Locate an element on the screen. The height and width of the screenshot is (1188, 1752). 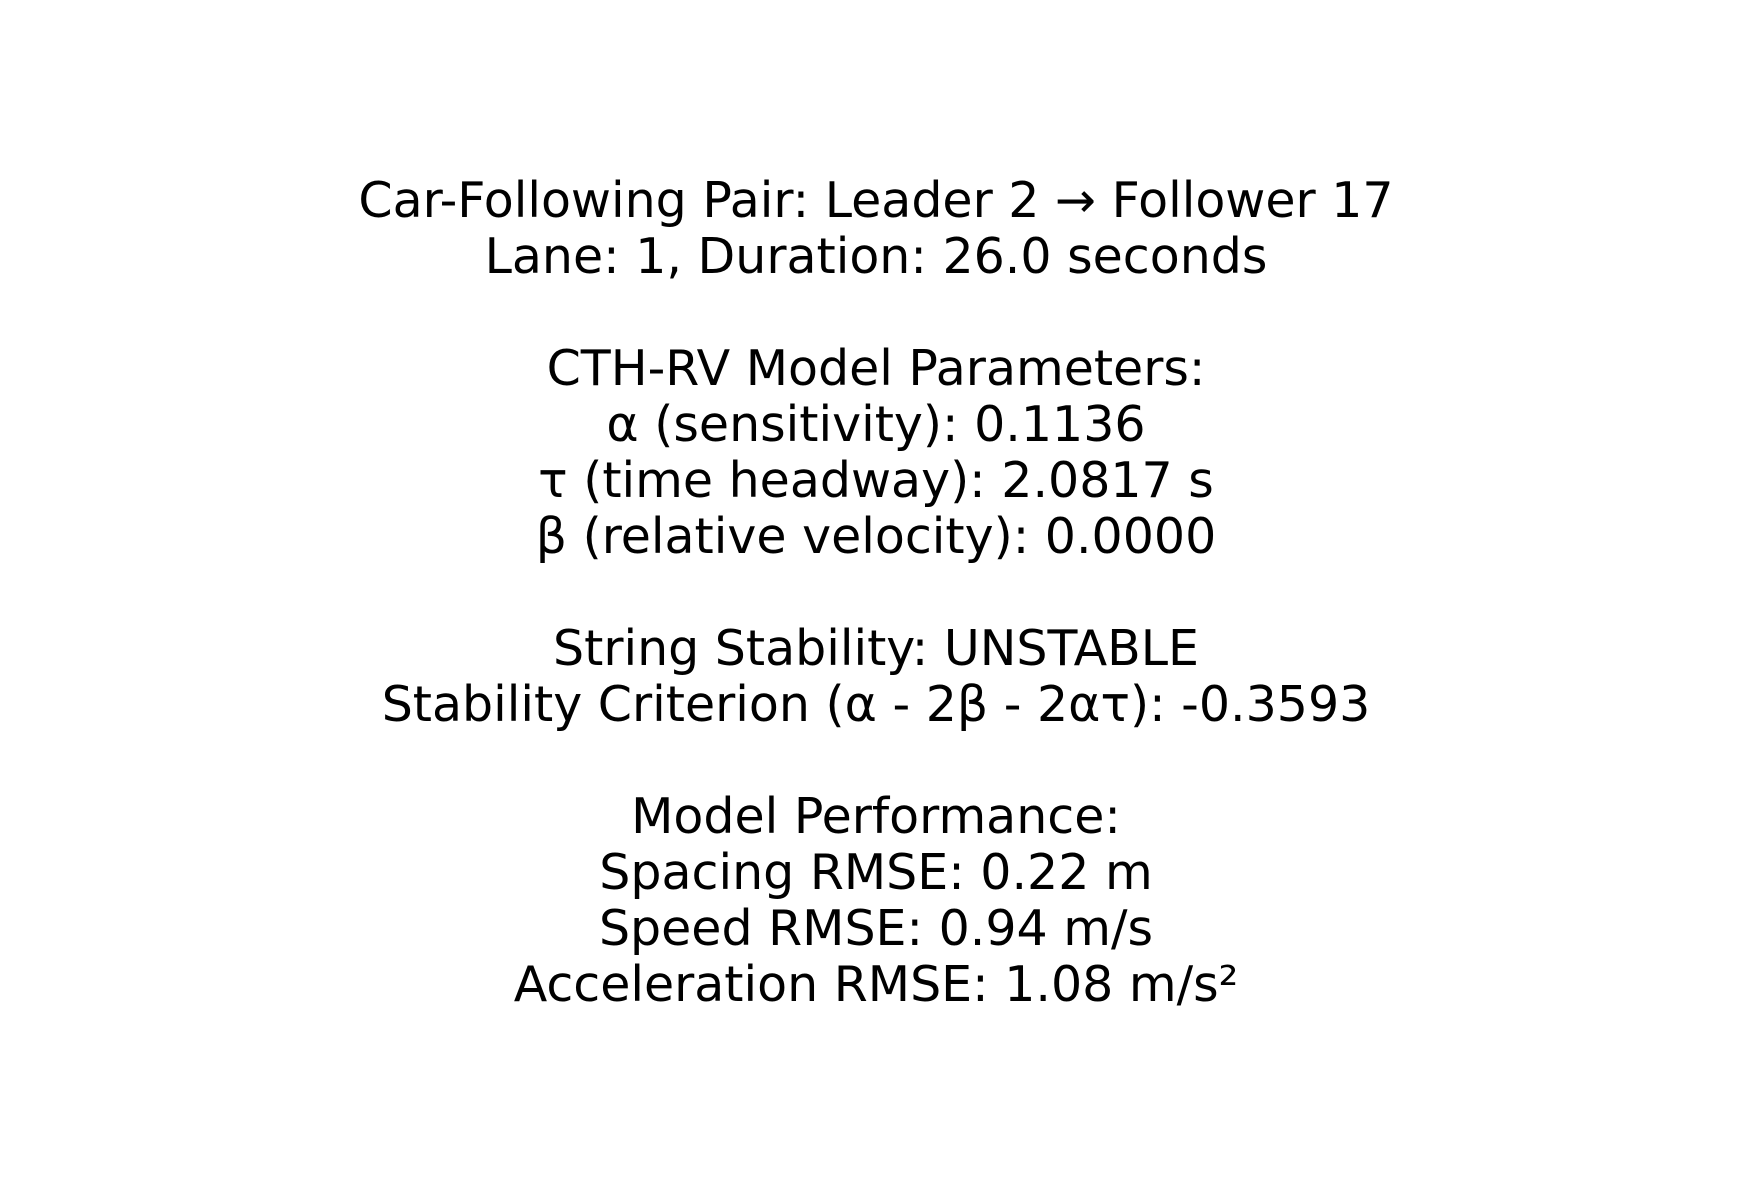
acceleration-rmse-line: Acceleration RMSE: 1.08 m/s² is located at coordinates (876, 984).